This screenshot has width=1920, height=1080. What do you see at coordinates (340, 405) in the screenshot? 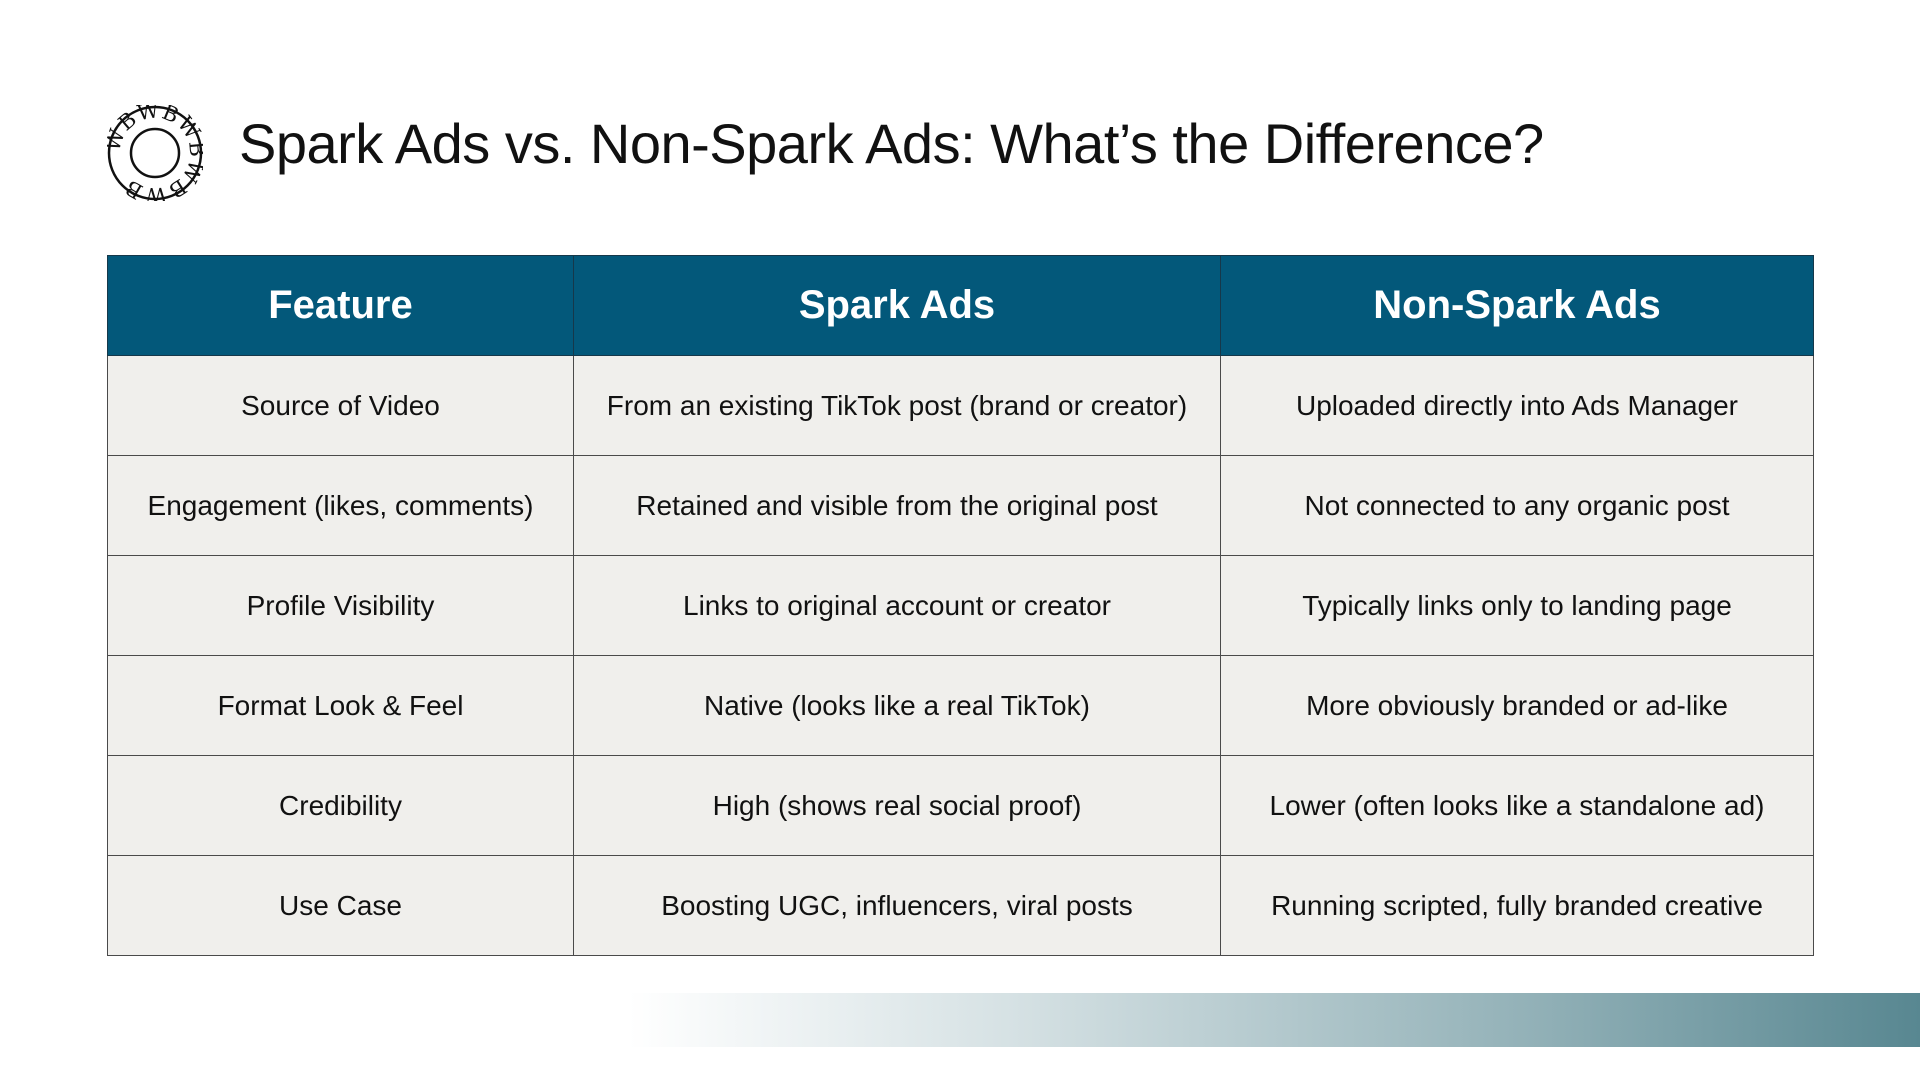
I see `feature-cell: Source of Video` at bounding box center [340, 405].